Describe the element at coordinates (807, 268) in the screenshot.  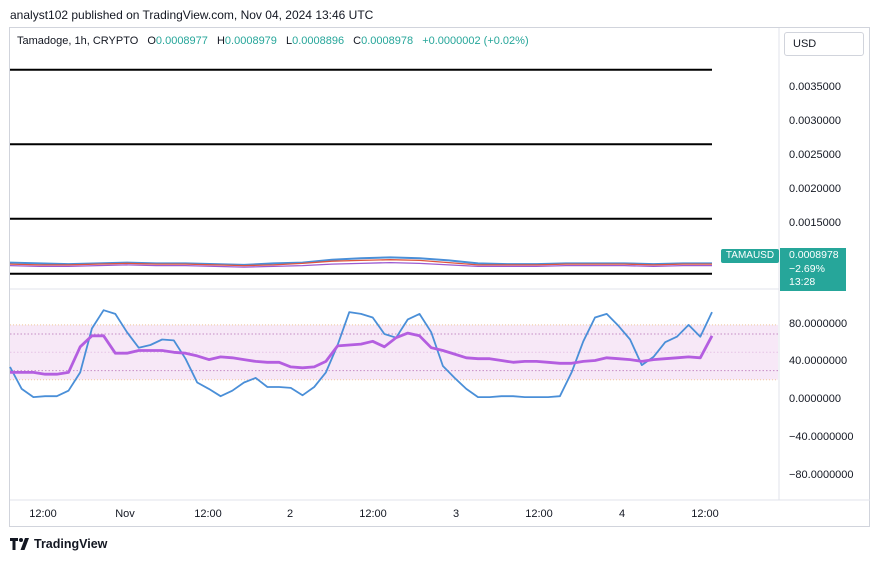
I see `price-change-percent: −2.69%` at that location.